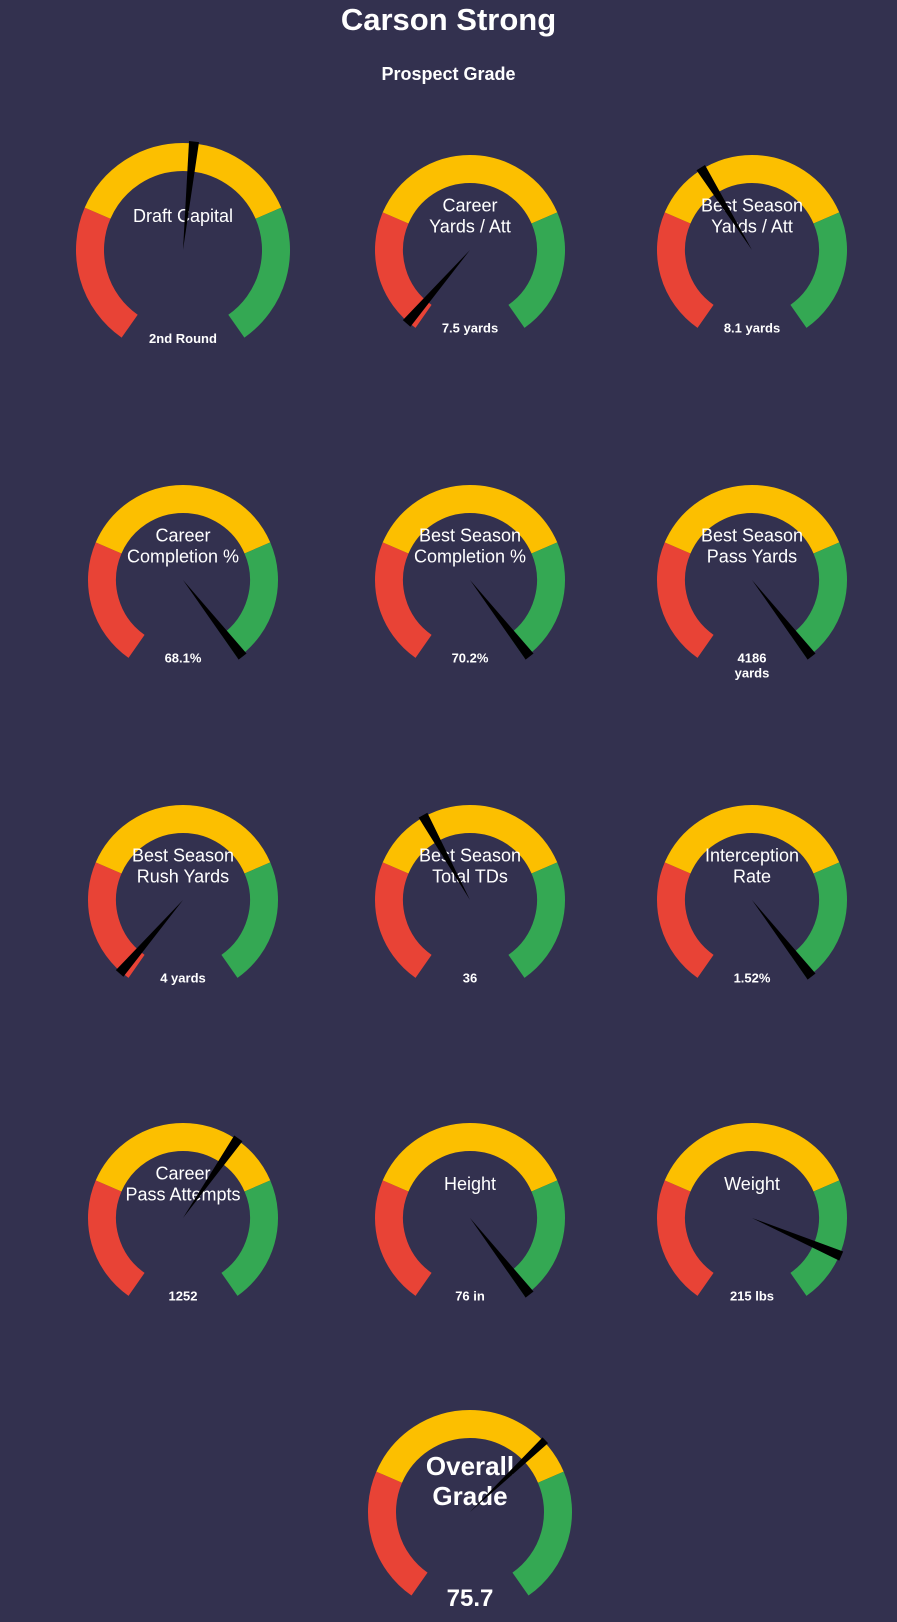  Describe the element at coordinates (470, 658) in the screenshot. I see `gauge-value: 70.2%` at that location.